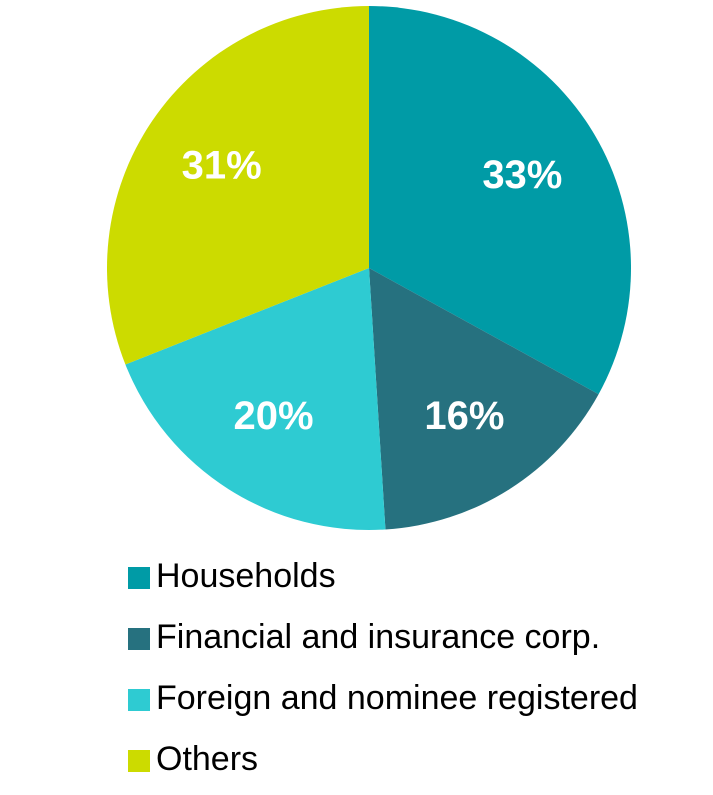  I want to click on slice-label: 31%, so click(222, 165).